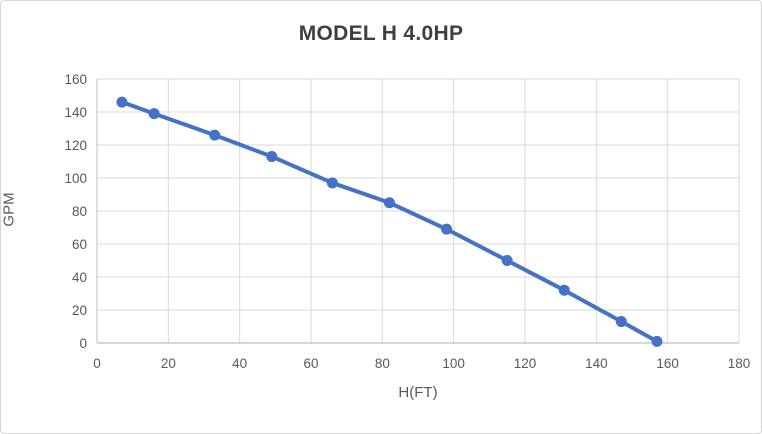 The width and height of the screenshot is (762, 434). What do you see at coordinates (97, 363) in the screenshot?
I see `x-tick-label: 0` at bounding box center [97, 363].